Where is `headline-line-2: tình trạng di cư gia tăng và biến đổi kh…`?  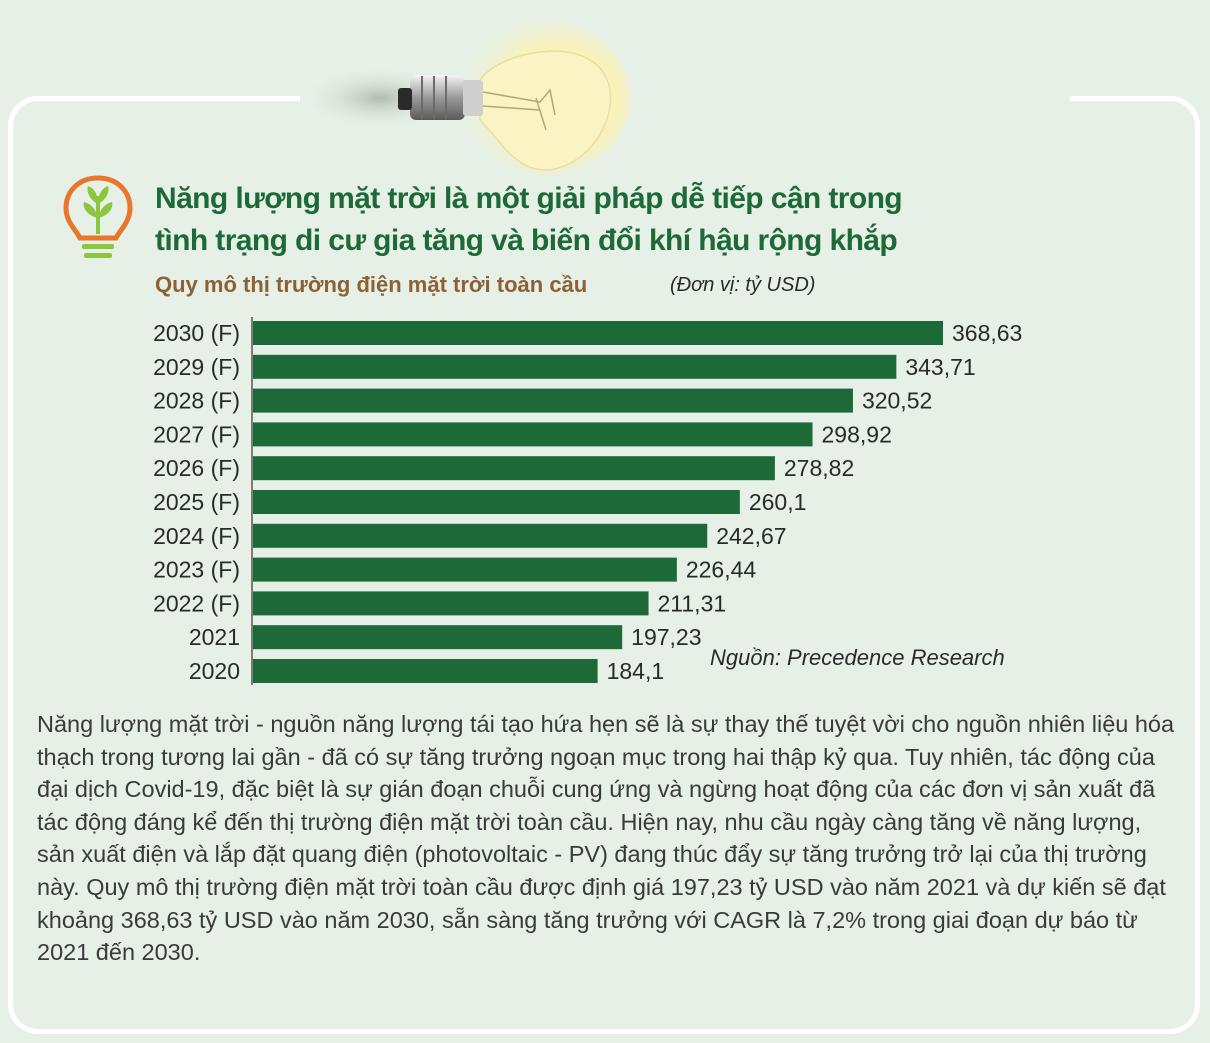 headline-line-2: tình trạng di cư gia tăng và biến đổi kh… is located at coordinates (526, 240).